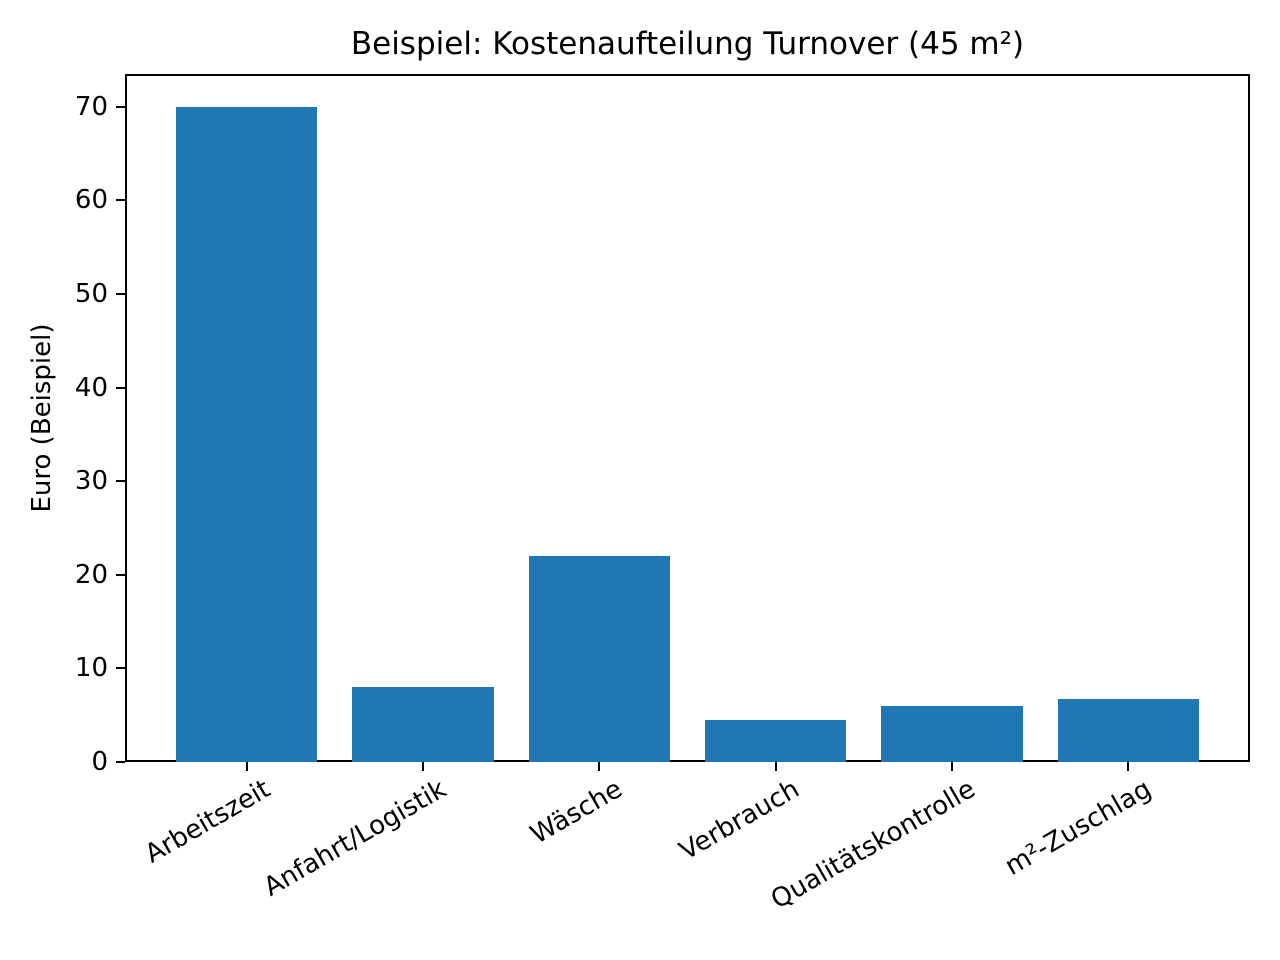 Image resolution: width=1280 pixels, height=960 pixels. Describe the element at coordinates (91, 668) in the screenshot. I see `y-tick-label: 10` at that location.